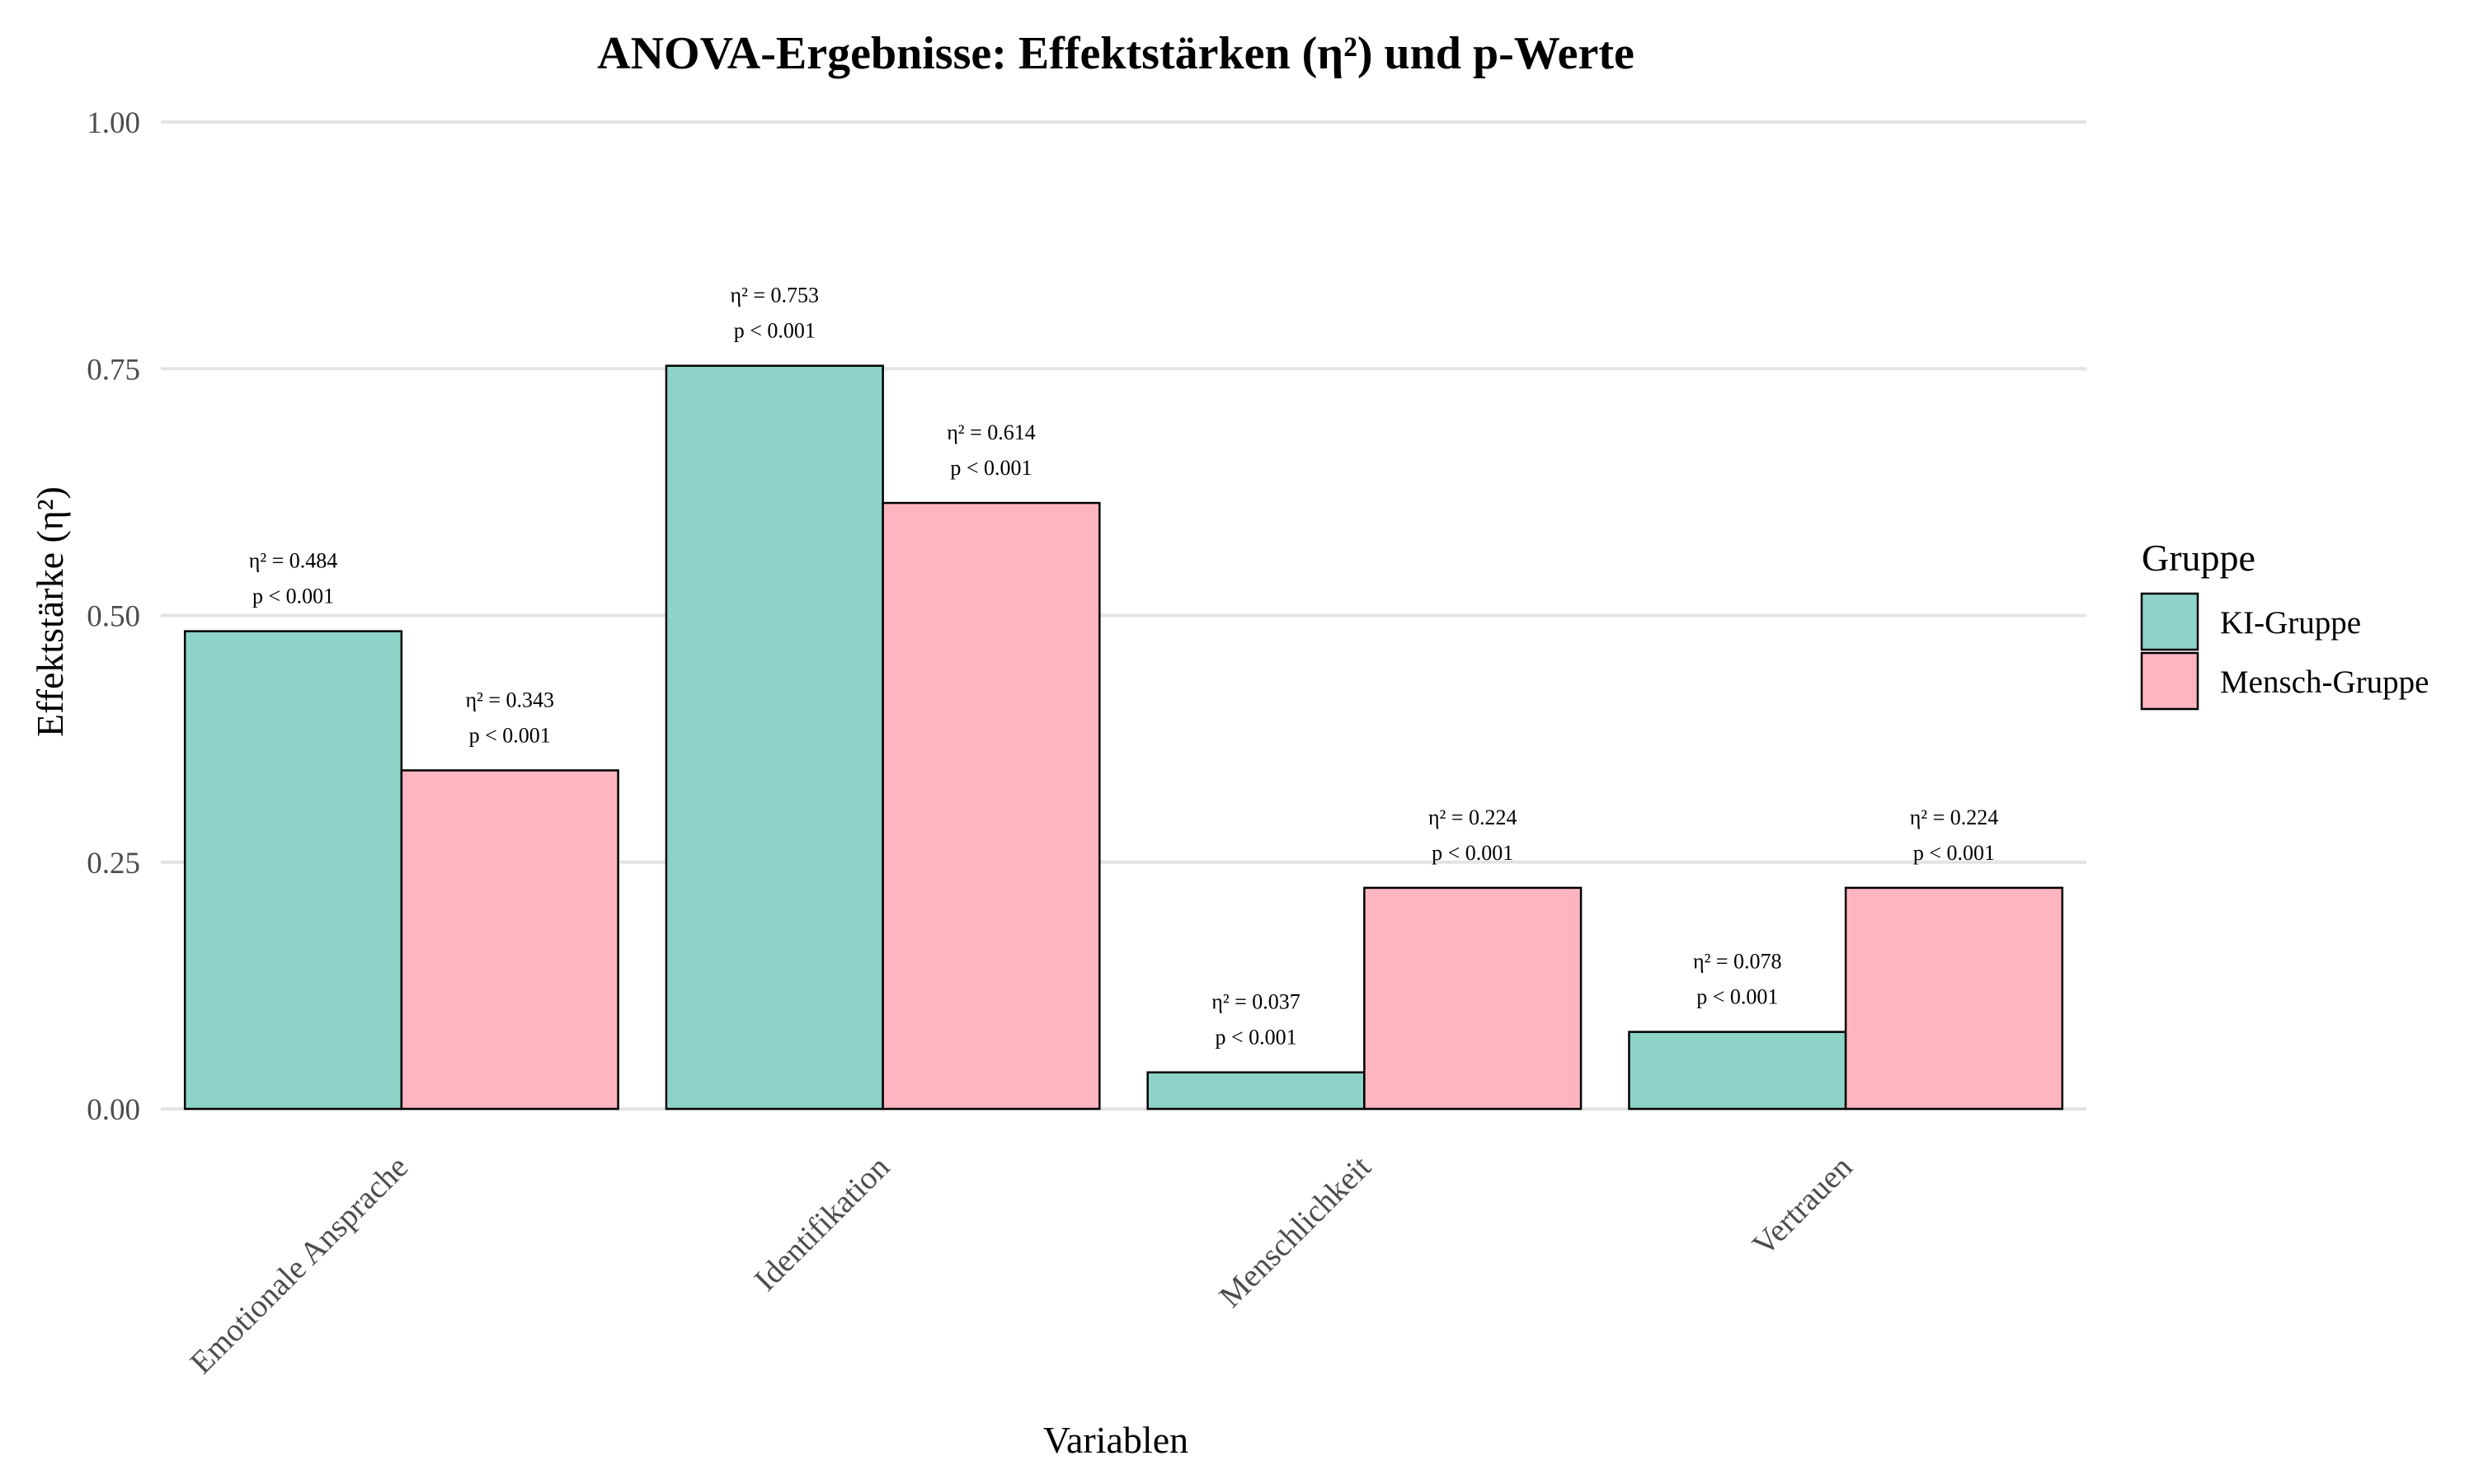 The image size is (2474, 1484). What do you see at coordinates (991, 432) in the screenshot?
I see `data-label-eta: η² = 0.614` at bounding box center [991, 432].